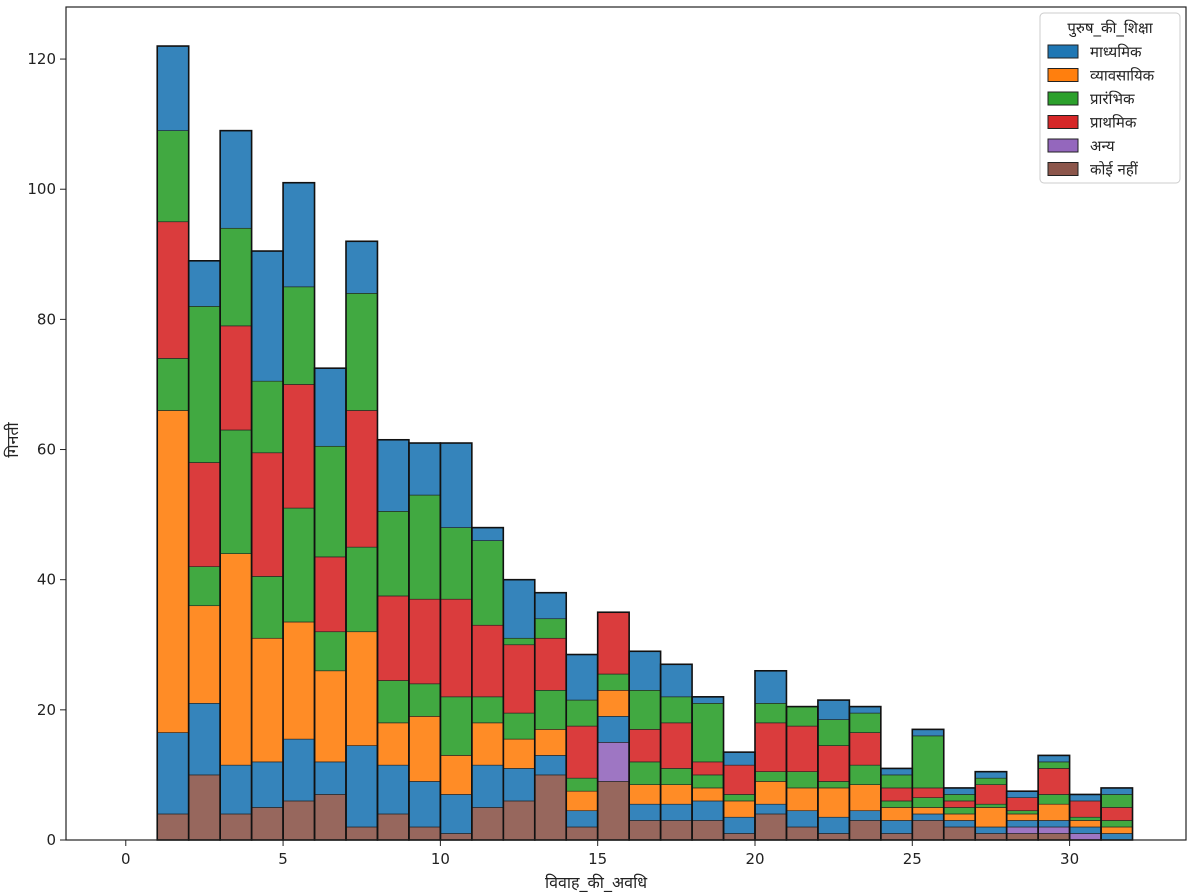  Describe the element at coordinates (126, 859) in the screenshot. I see `x-tick-label: 0` at that location.